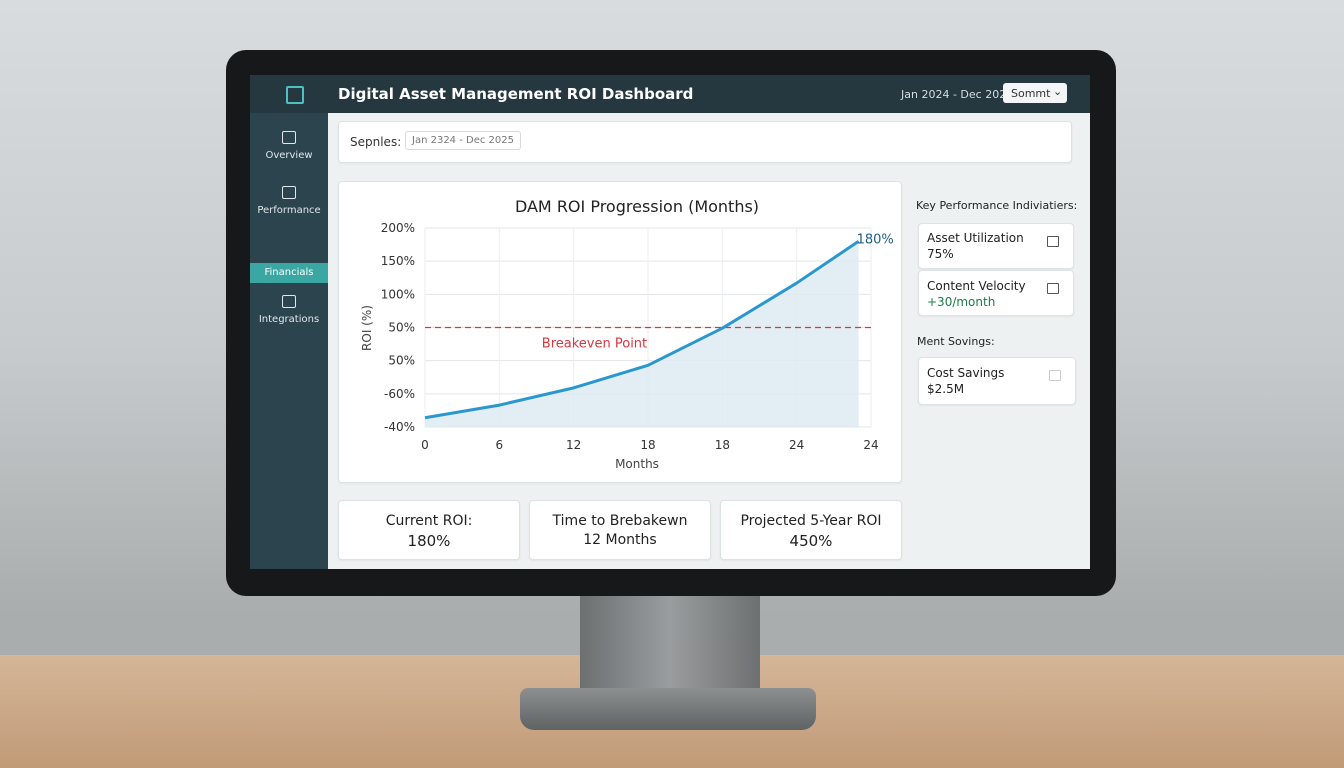 Image resolution: width=1344 pixels, height=768 pixels. I want to click on monitor-stand, so click(670, 640).